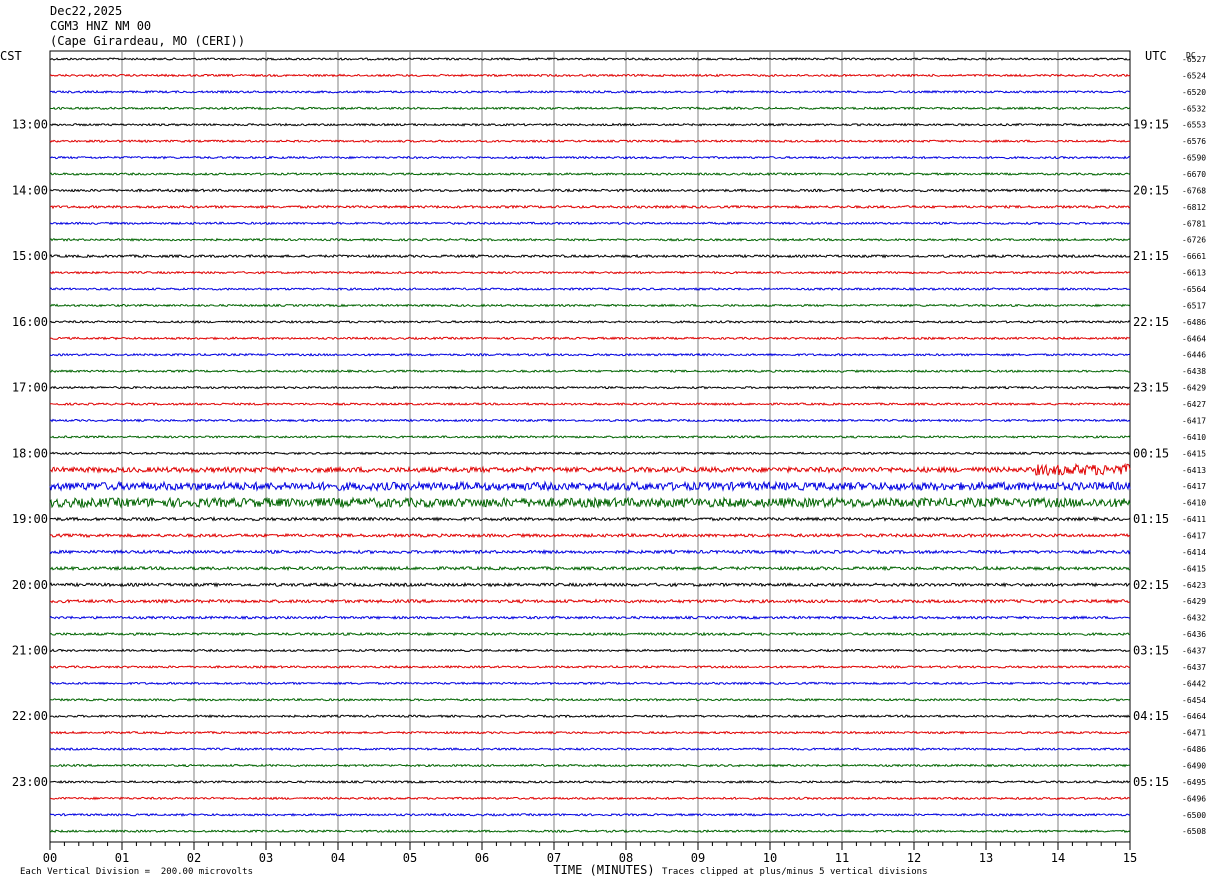 The width and height of the screenshot is (1210, 886). What do you see at coordinates (50, 858) in the screenshot?
I see `x-tick-label: 00` at bounding box center [50, 858].